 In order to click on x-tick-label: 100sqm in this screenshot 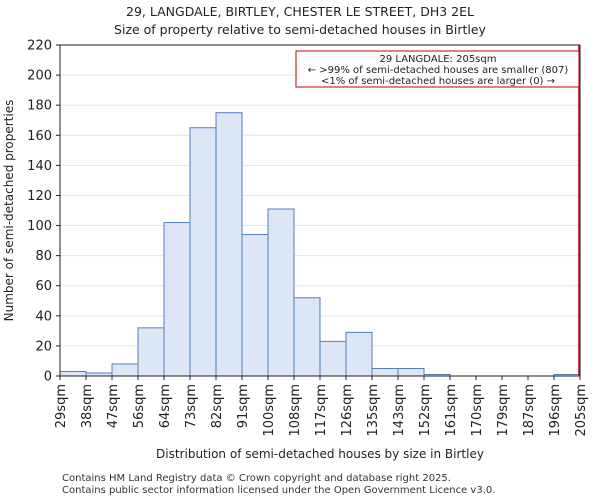, I will do `click(269, 410)`.